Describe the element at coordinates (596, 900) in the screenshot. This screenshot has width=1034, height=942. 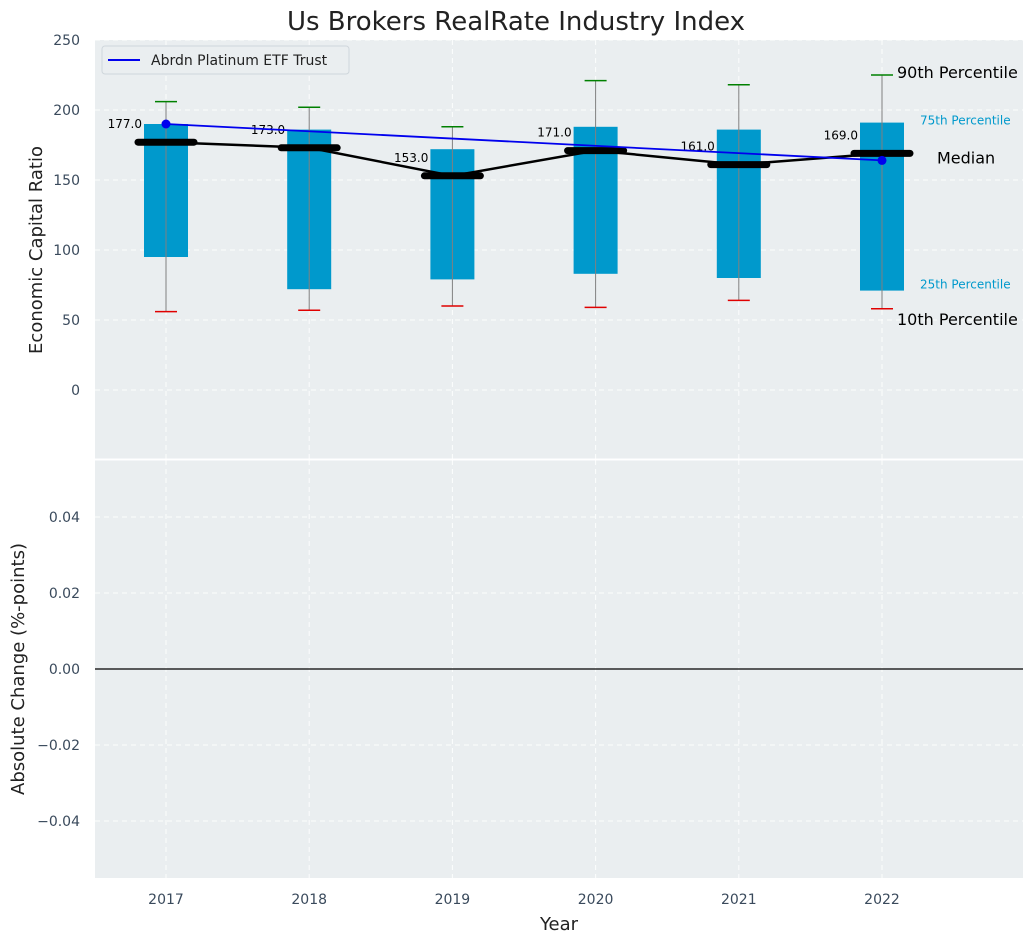
I see `x-tick-label: 2020` at that location.